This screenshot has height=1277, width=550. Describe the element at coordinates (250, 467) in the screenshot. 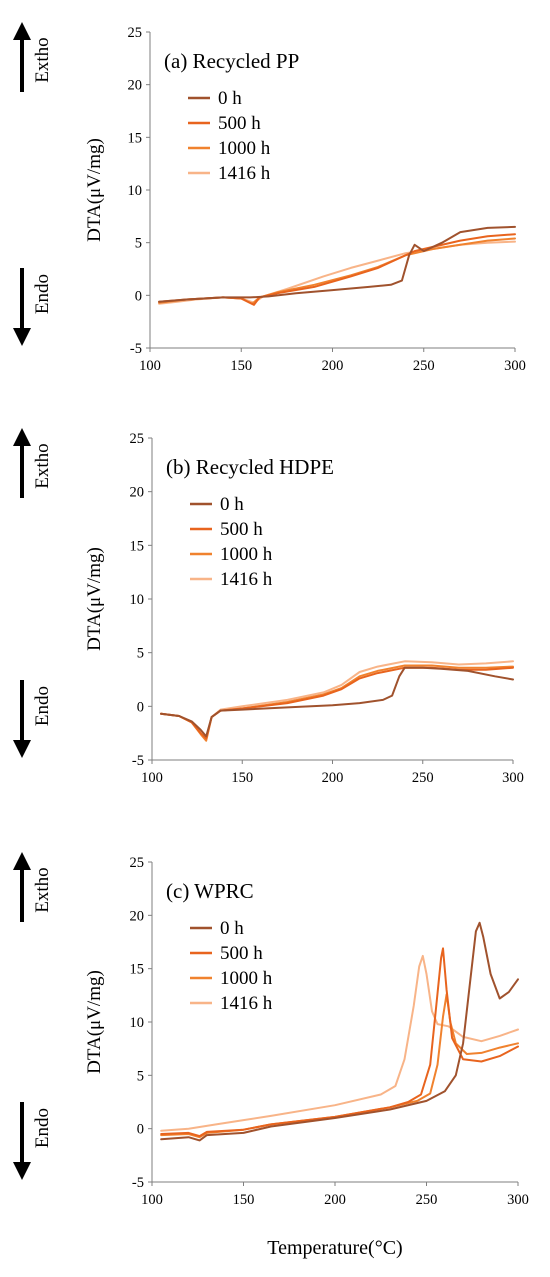

I see `panel-title: (b) Recycled HDPE` at that location.